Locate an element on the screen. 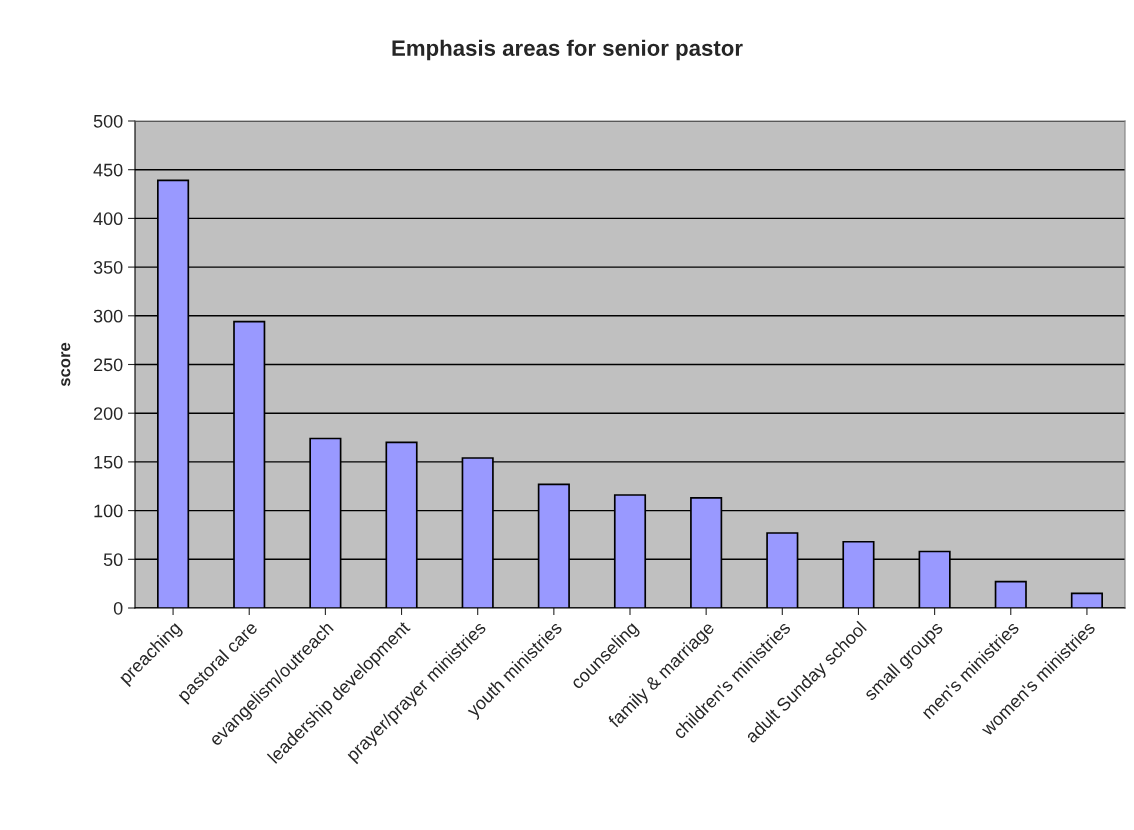 The image size is (1134, 830). y-tick-label: 50 is located at coordinates (113, 560).